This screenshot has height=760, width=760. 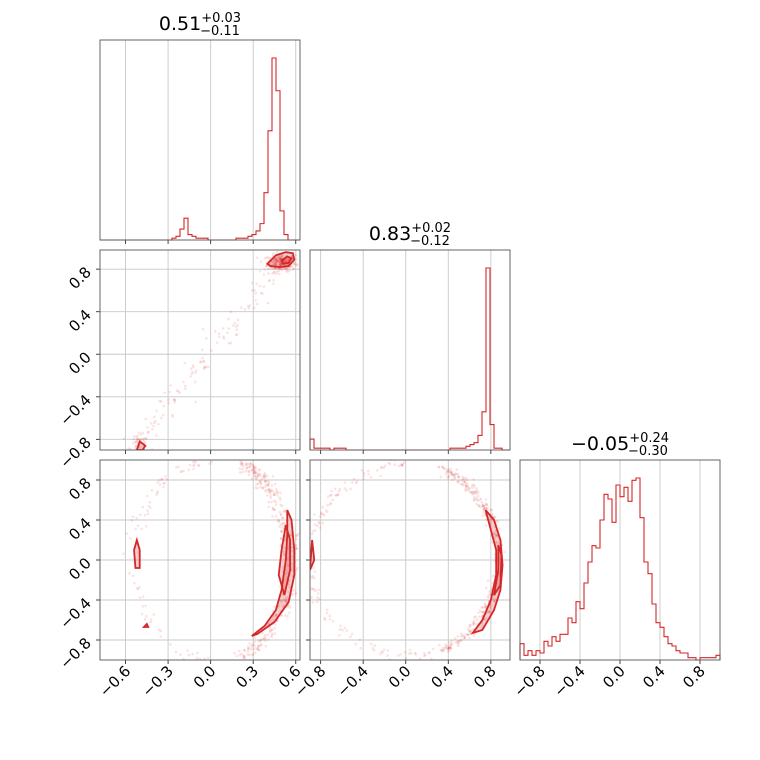 What do you see at coordinates (205, 677) in the screenshot?
I see `x-tick-label: 0.0` at bounding box center [205, 677].